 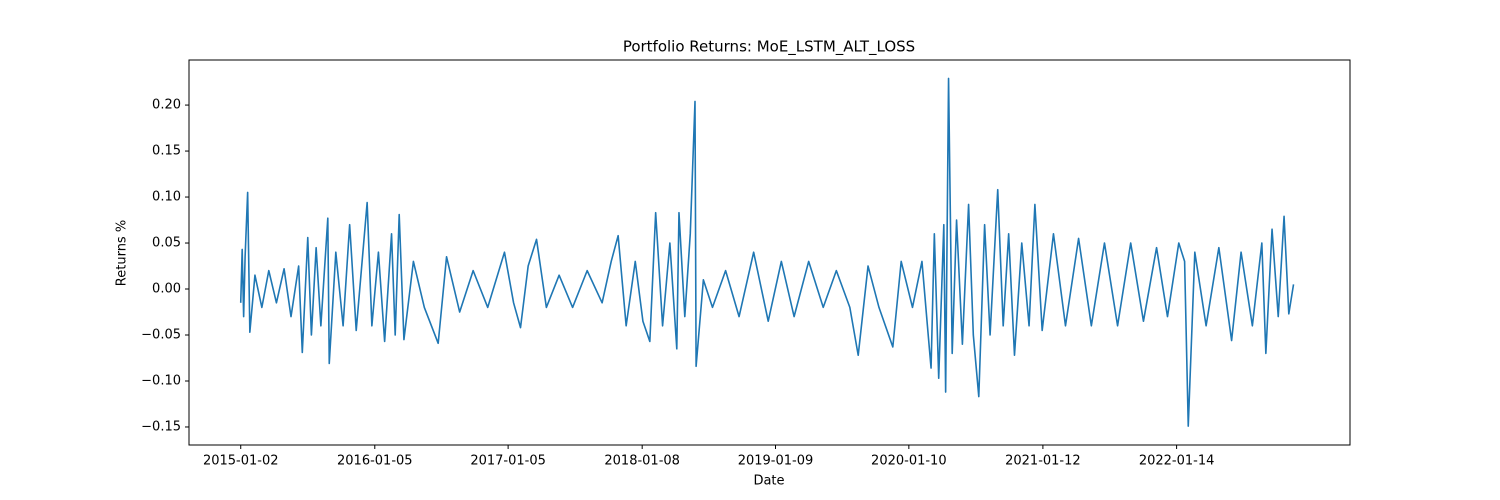 What do you see at coordinates (166, 243) in the screenshot?
I see `y-tick-label: 0.05` at bounding box center [166, 243].